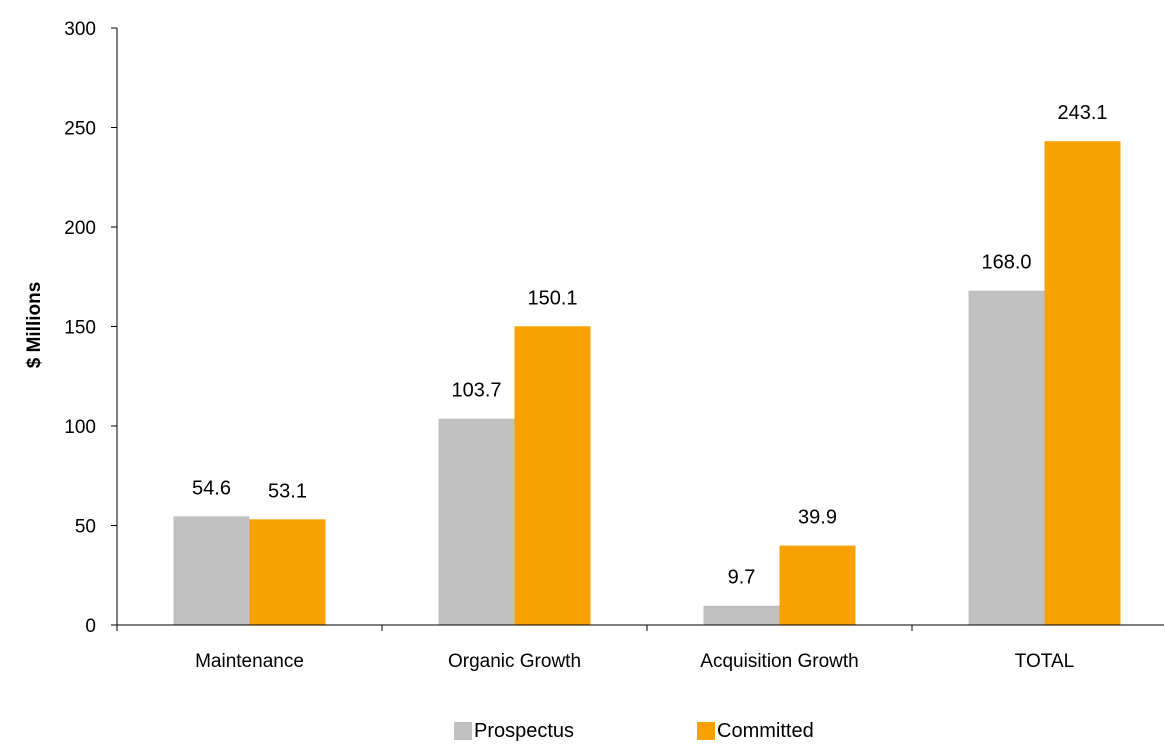 The height and width of the screenshot is (748, 1165). Describe the element at coordinates (1082, 383) in the screenshot. I see `bar-committed-total` at that location.